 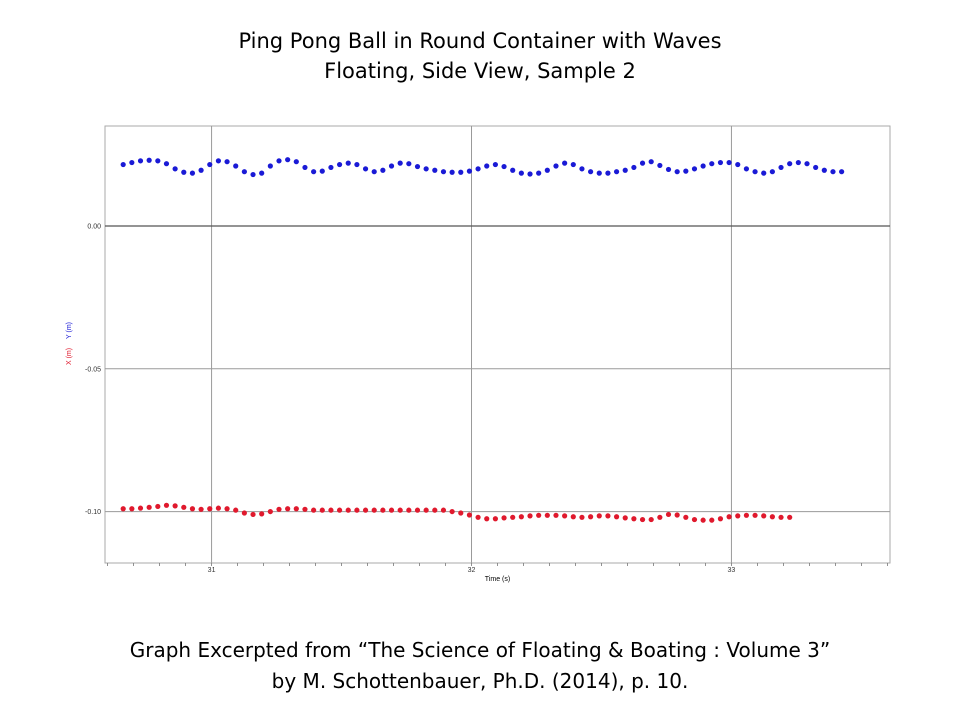 What do you see at coordinates (732, 570) in the screenshot?
I see `x-tick-label: 33` at bounding box center [732, 570].